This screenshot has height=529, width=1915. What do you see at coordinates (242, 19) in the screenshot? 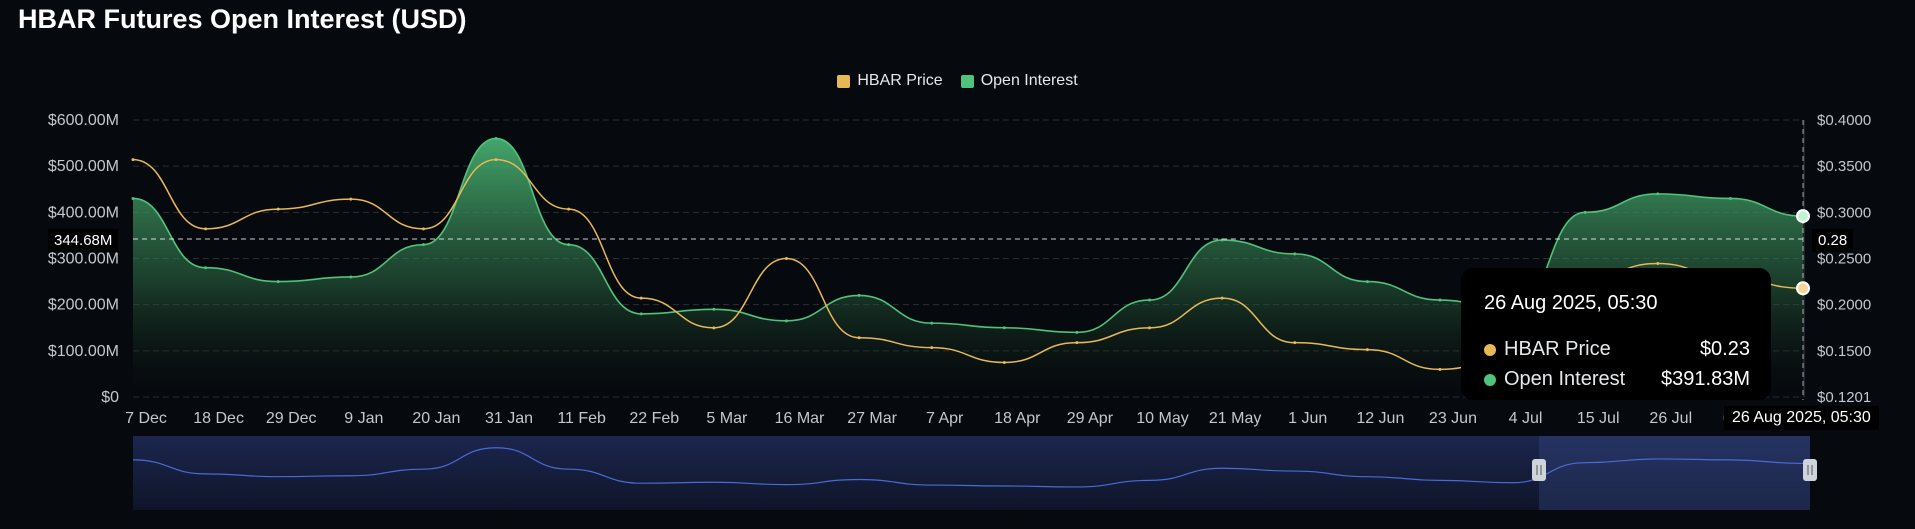
I see `chart-title: HBAR Futures Open Interest (USD)` at bounding box center [242, 19].